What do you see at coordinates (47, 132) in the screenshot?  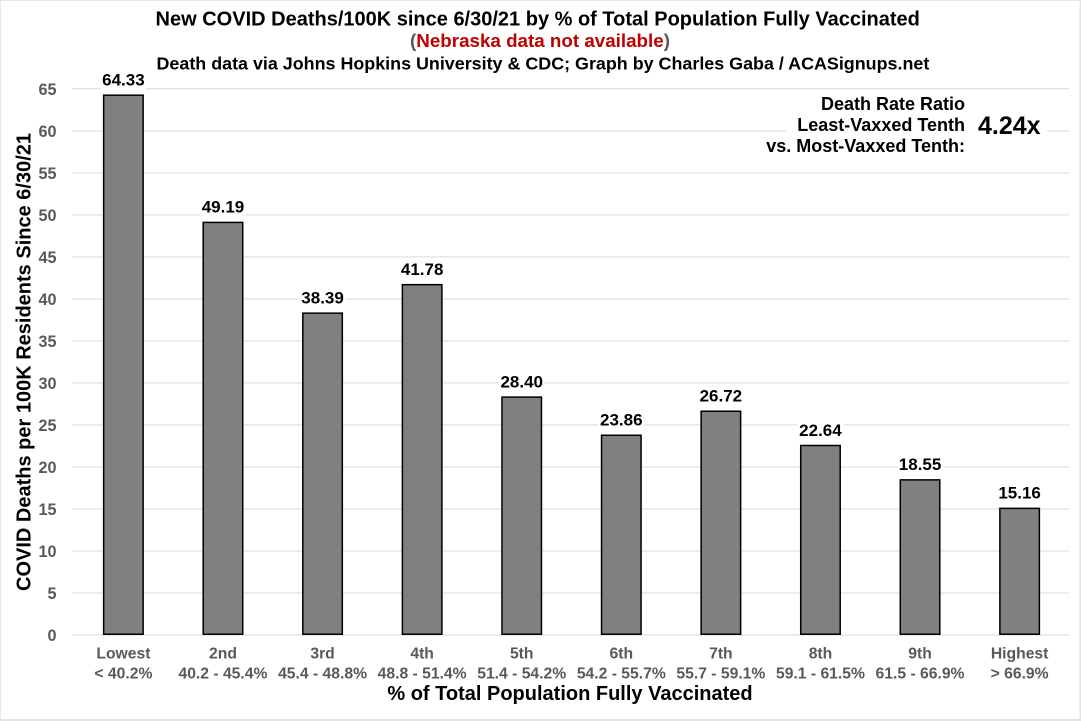 I see `svg-text: 60` at bounding box center [47, 132].